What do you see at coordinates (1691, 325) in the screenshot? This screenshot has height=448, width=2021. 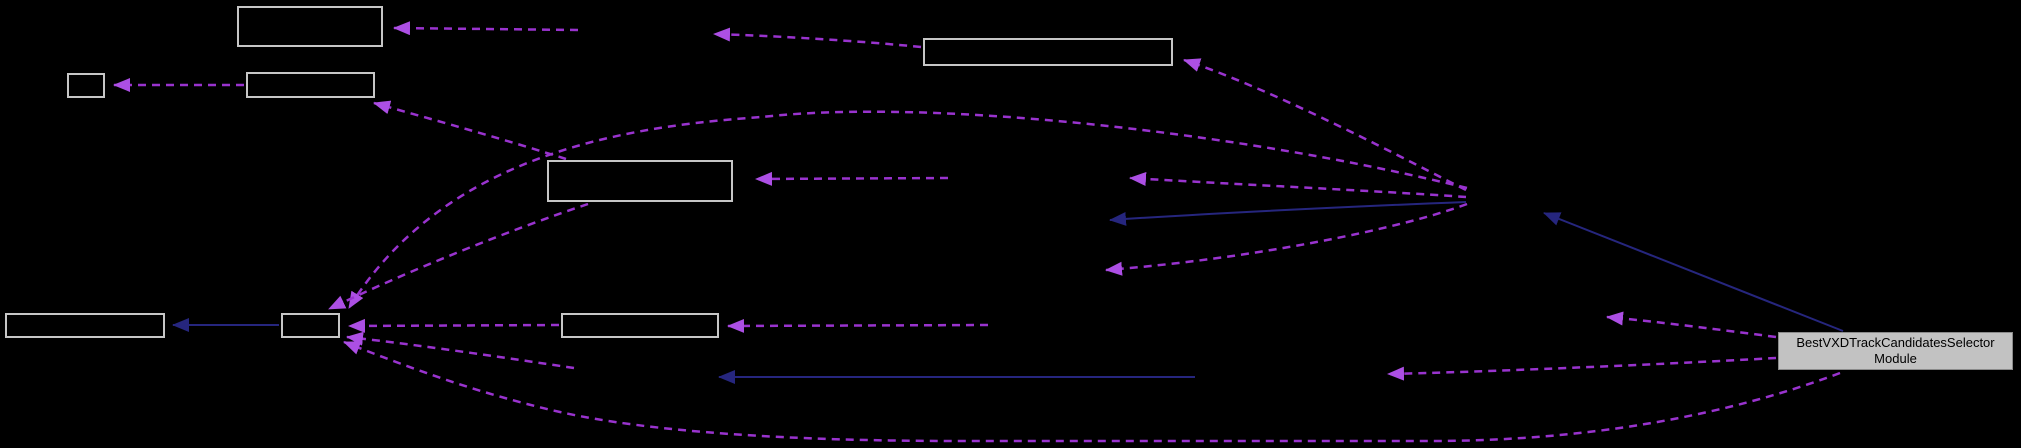 I see `uses-main-to-hidden-right` at bounding box center [1691, 325].